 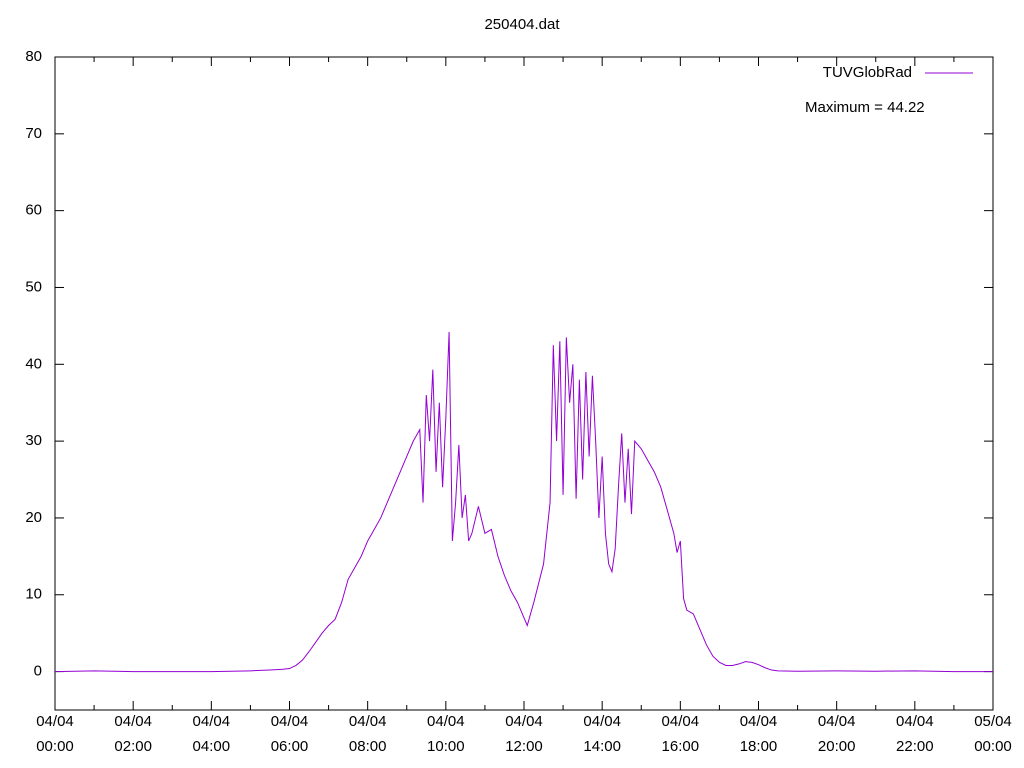 What do you see at coordinates (993, 734) in the screenshot?
I see `x-tick-label: 05/04 00:00` at bounding box center [993, 734].